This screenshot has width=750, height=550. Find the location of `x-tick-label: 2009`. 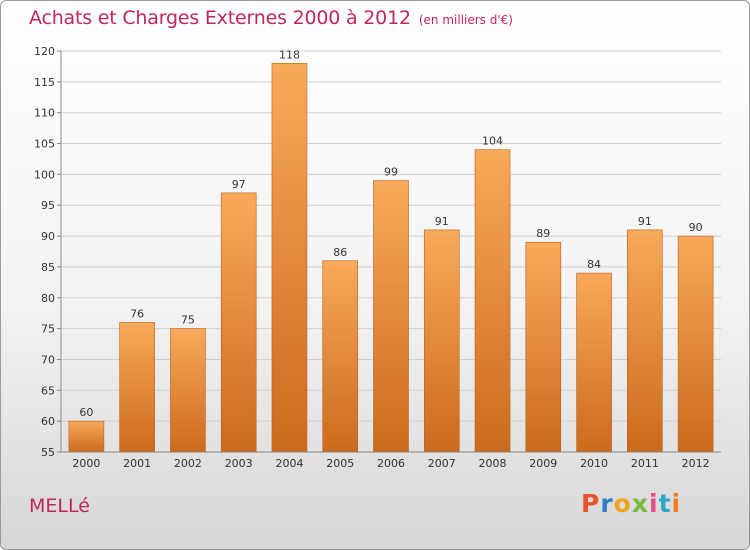

x-tick-label: 2009 is located at coordinates (543, 463).